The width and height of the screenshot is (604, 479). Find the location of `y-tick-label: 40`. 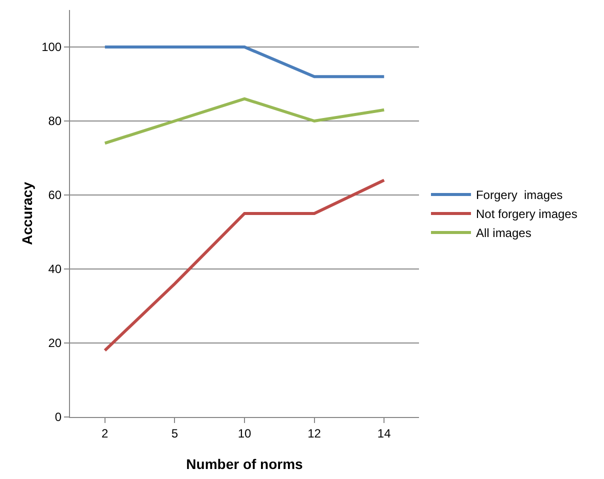

y-tick-label: 40 is located at coordinates (55, 269).